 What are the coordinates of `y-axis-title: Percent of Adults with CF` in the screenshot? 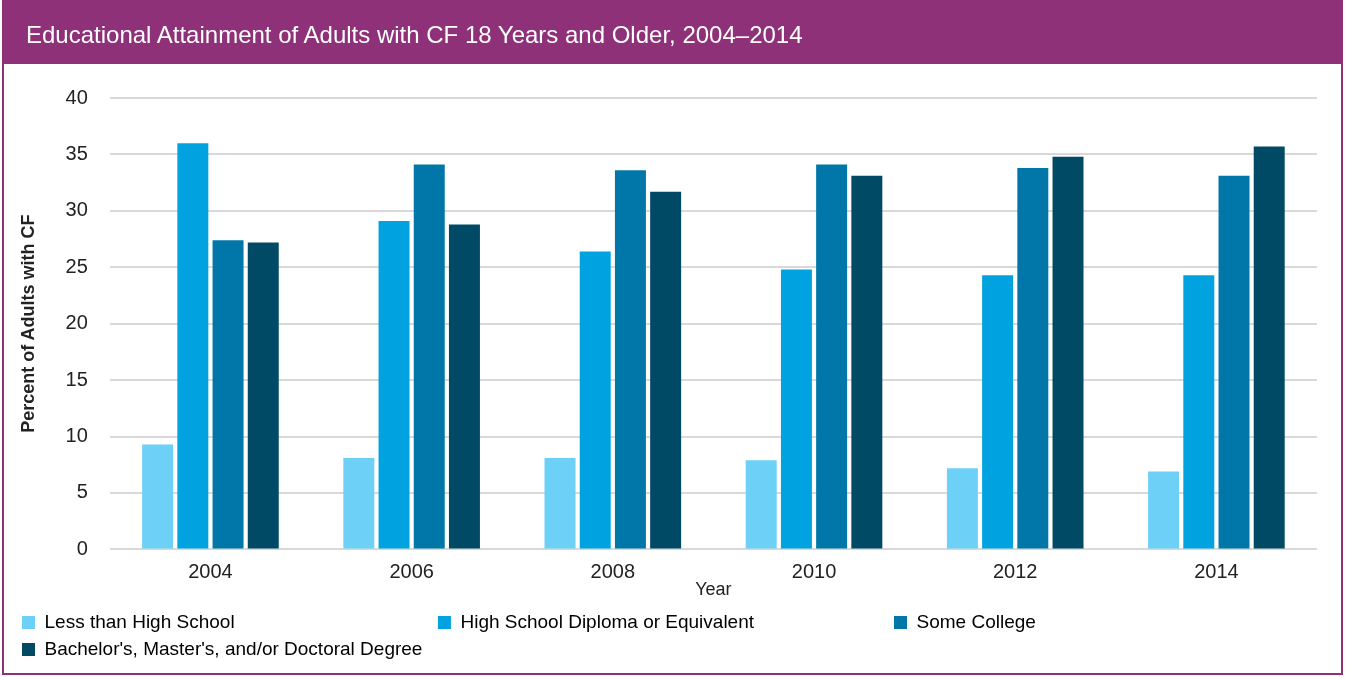 It's located at (27, 323).